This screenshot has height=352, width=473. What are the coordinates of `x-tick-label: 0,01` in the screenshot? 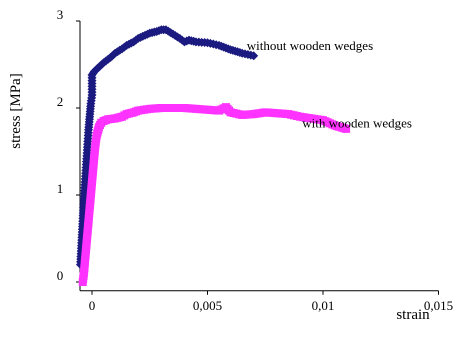 It's located at (323, 305).